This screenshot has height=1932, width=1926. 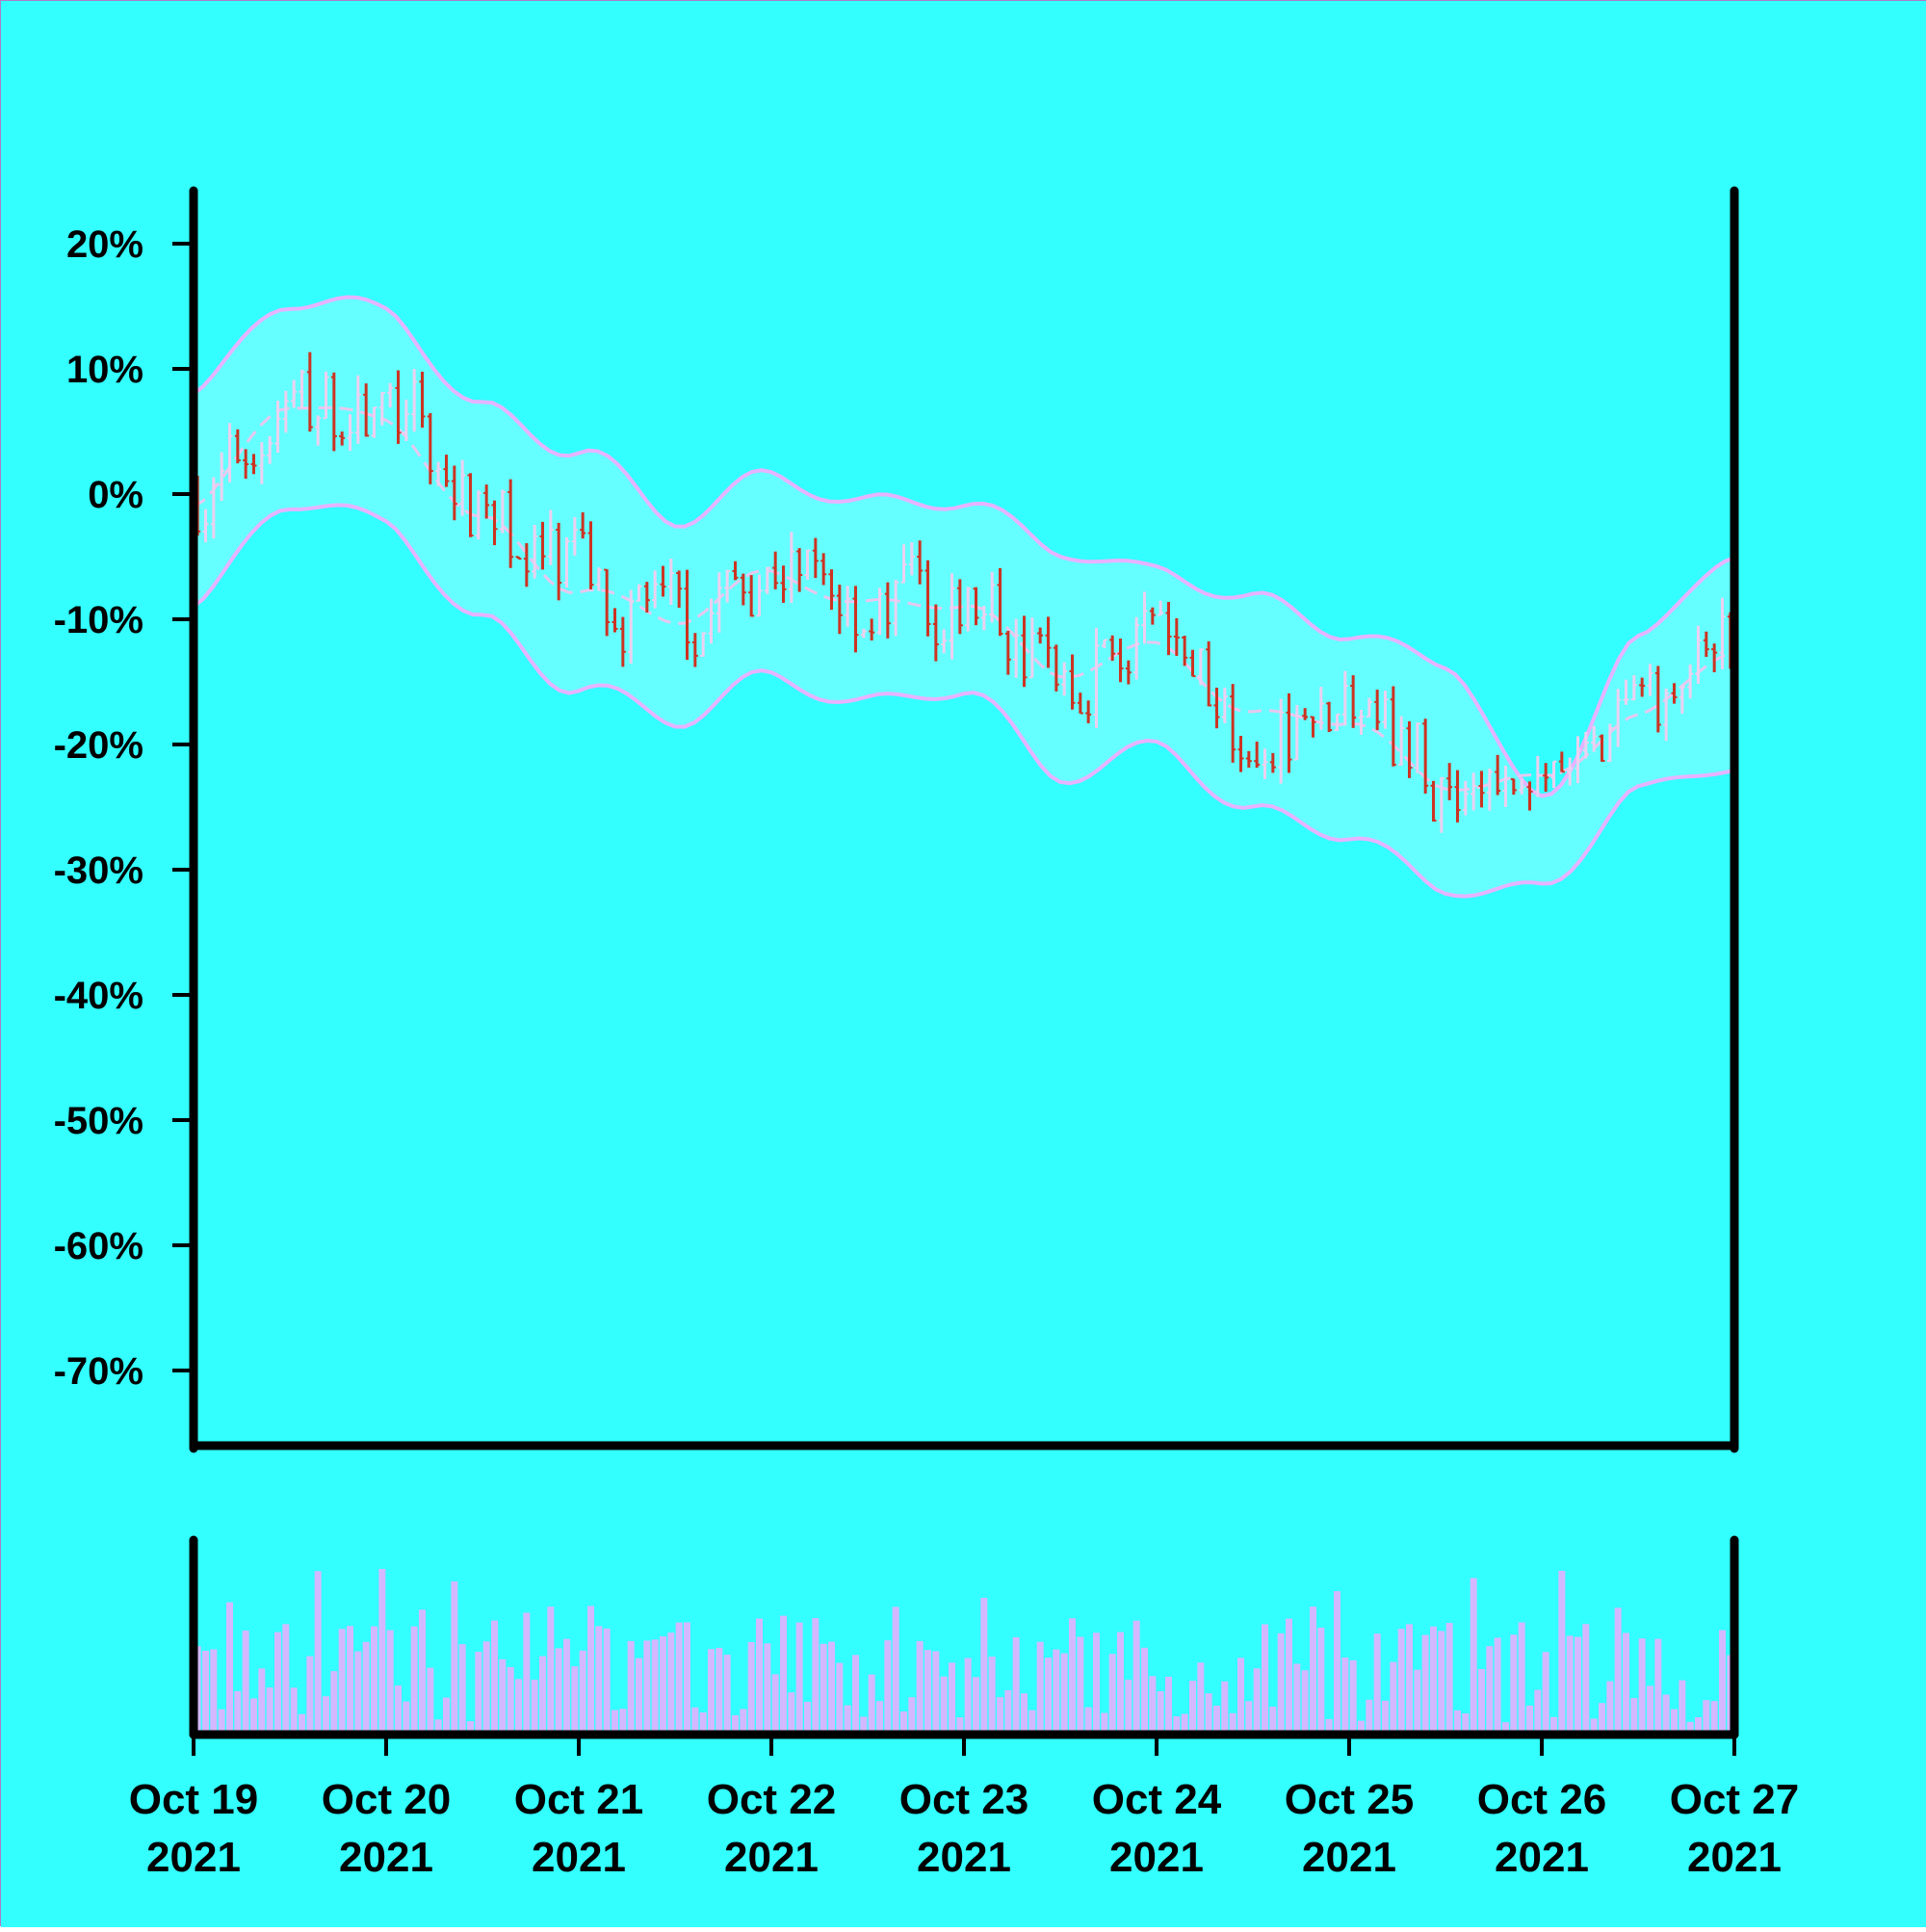 What do you see at coordinates (115, 495) in the screenshot?
I see `y-tick-label: 0%` at bounding box center [115, 495].